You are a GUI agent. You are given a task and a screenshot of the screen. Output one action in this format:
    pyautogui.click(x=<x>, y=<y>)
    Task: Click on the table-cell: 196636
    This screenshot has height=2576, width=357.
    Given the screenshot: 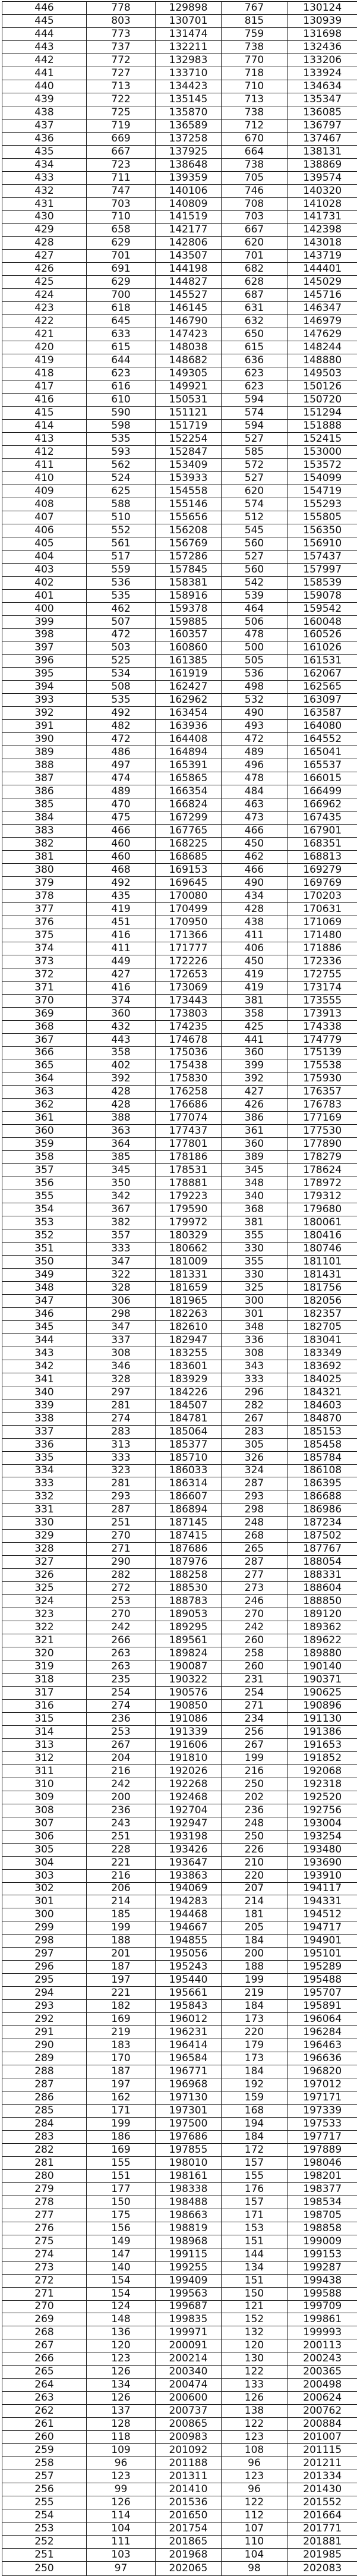 What is the action you would take?
    pyautogui.click(x=322, y=2059)
    